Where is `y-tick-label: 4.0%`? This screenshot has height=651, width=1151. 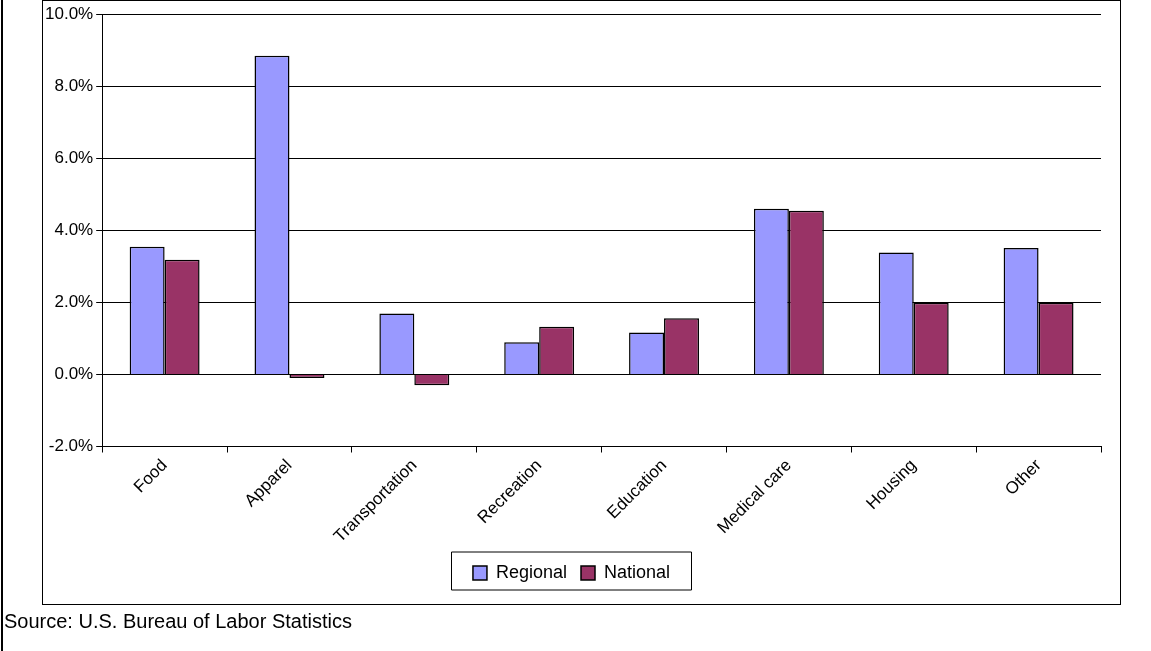 y-tick-label: 4.0% is located at coordinates (74, 229).